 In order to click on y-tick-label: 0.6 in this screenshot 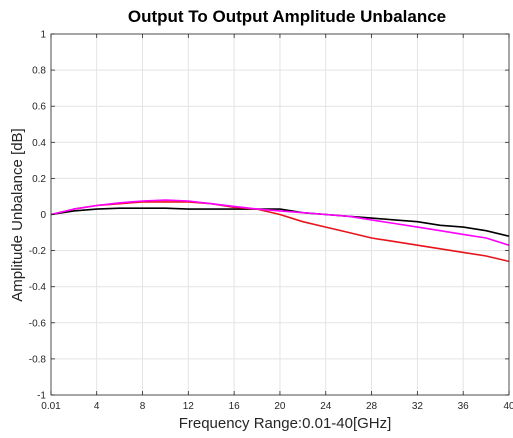, I will do `click(39, 107)`.